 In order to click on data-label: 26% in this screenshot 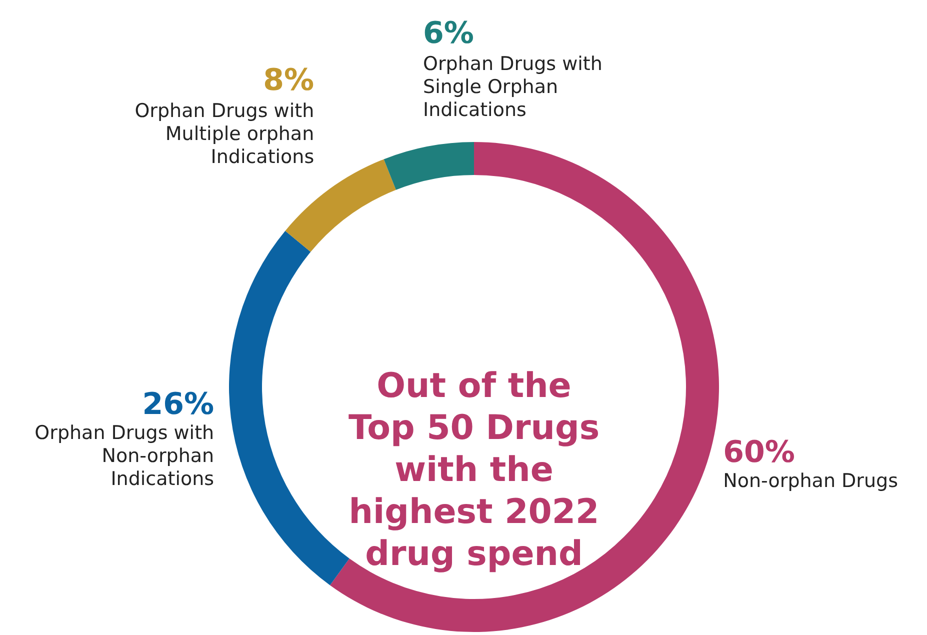, I will do `click(178, 404)`.